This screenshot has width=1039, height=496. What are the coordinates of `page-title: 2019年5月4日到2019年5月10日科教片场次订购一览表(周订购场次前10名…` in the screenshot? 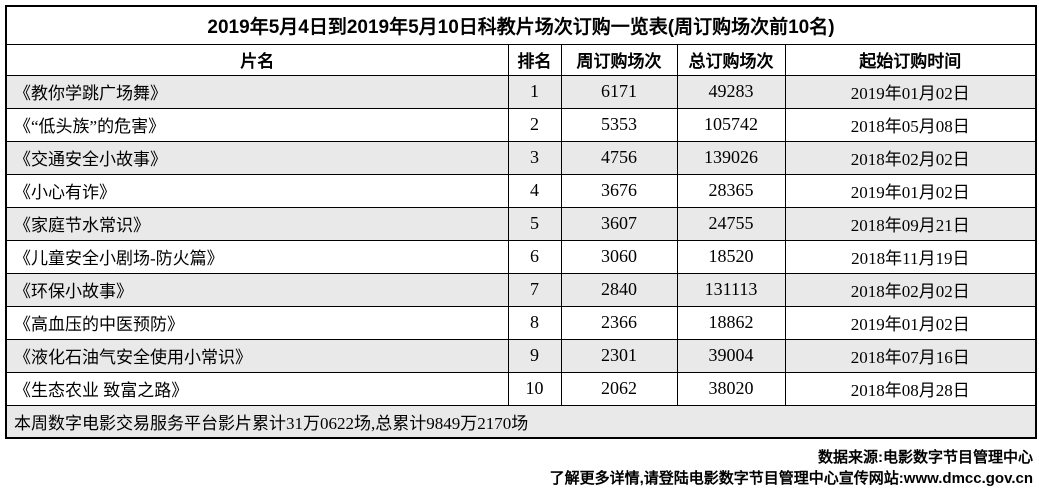 It's located at (521, 25).